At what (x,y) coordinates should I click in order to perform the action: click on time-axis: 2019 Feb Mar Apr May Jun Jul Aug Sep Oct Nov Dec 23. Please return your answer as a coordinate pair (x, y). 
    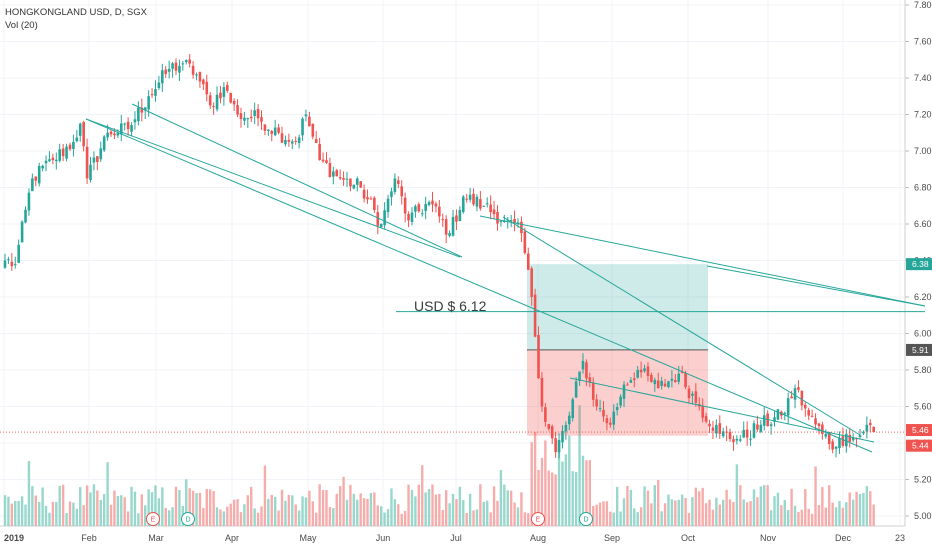
    Looking at the image, I should click on (454, 538).